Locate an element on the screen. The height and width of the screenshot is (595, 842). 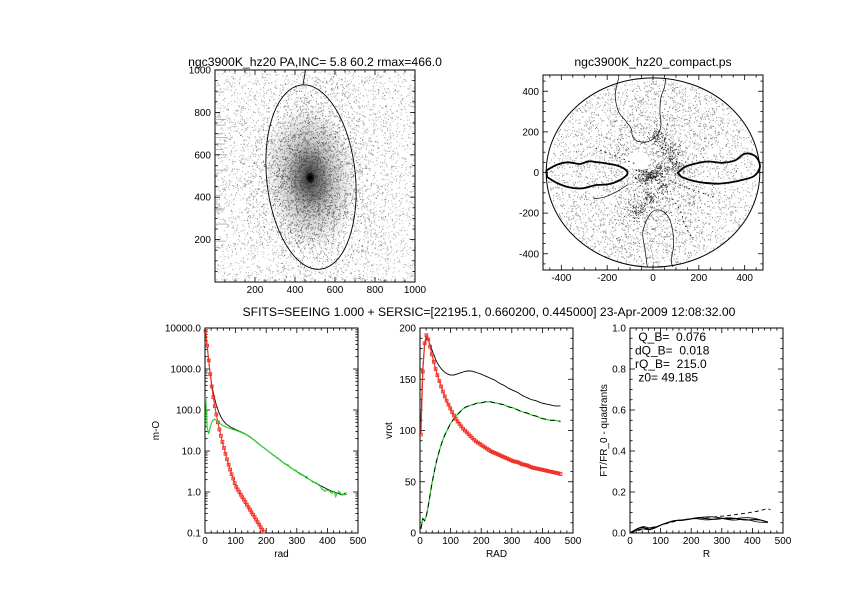
svg-text: FT/FR_0 - quadrants is located at coordinates (604, 430).